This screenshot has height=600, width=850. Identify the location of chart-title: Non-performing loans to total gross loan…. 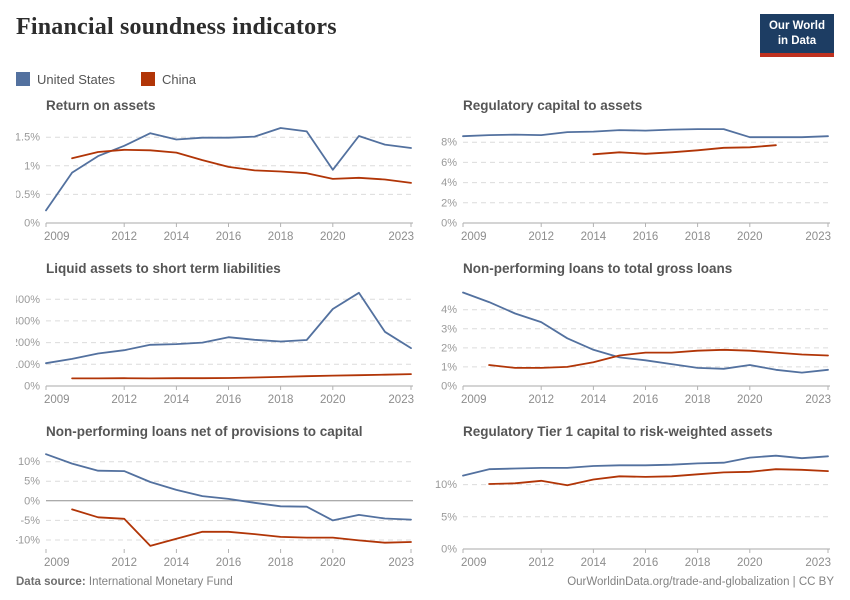
(598, 268).